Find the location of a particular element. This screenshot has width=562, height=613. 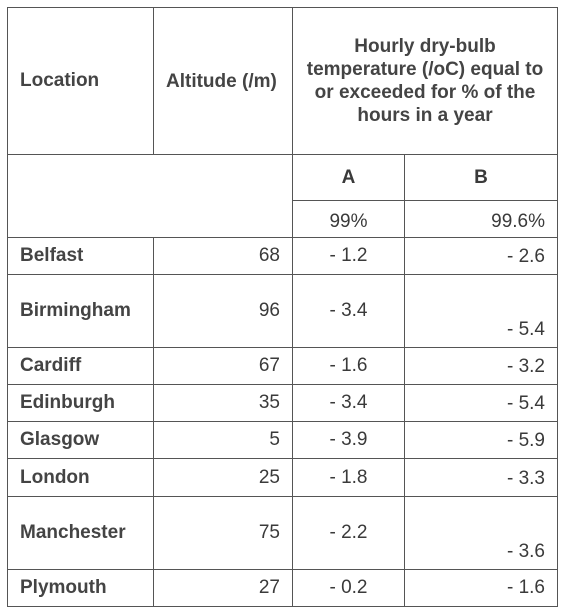

row-altitude: 67 is located at coordinates (223, 366).